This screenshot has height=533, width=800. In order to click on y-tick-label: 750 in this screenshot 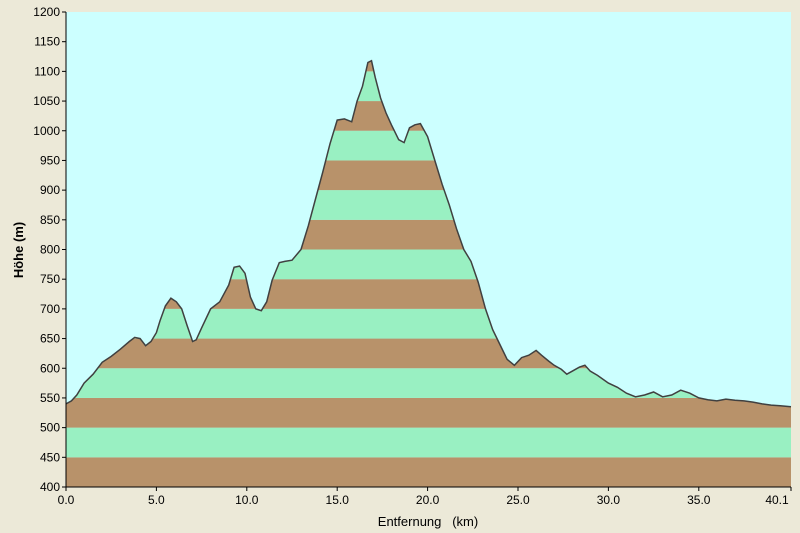, I will do `click(50, 279)`.